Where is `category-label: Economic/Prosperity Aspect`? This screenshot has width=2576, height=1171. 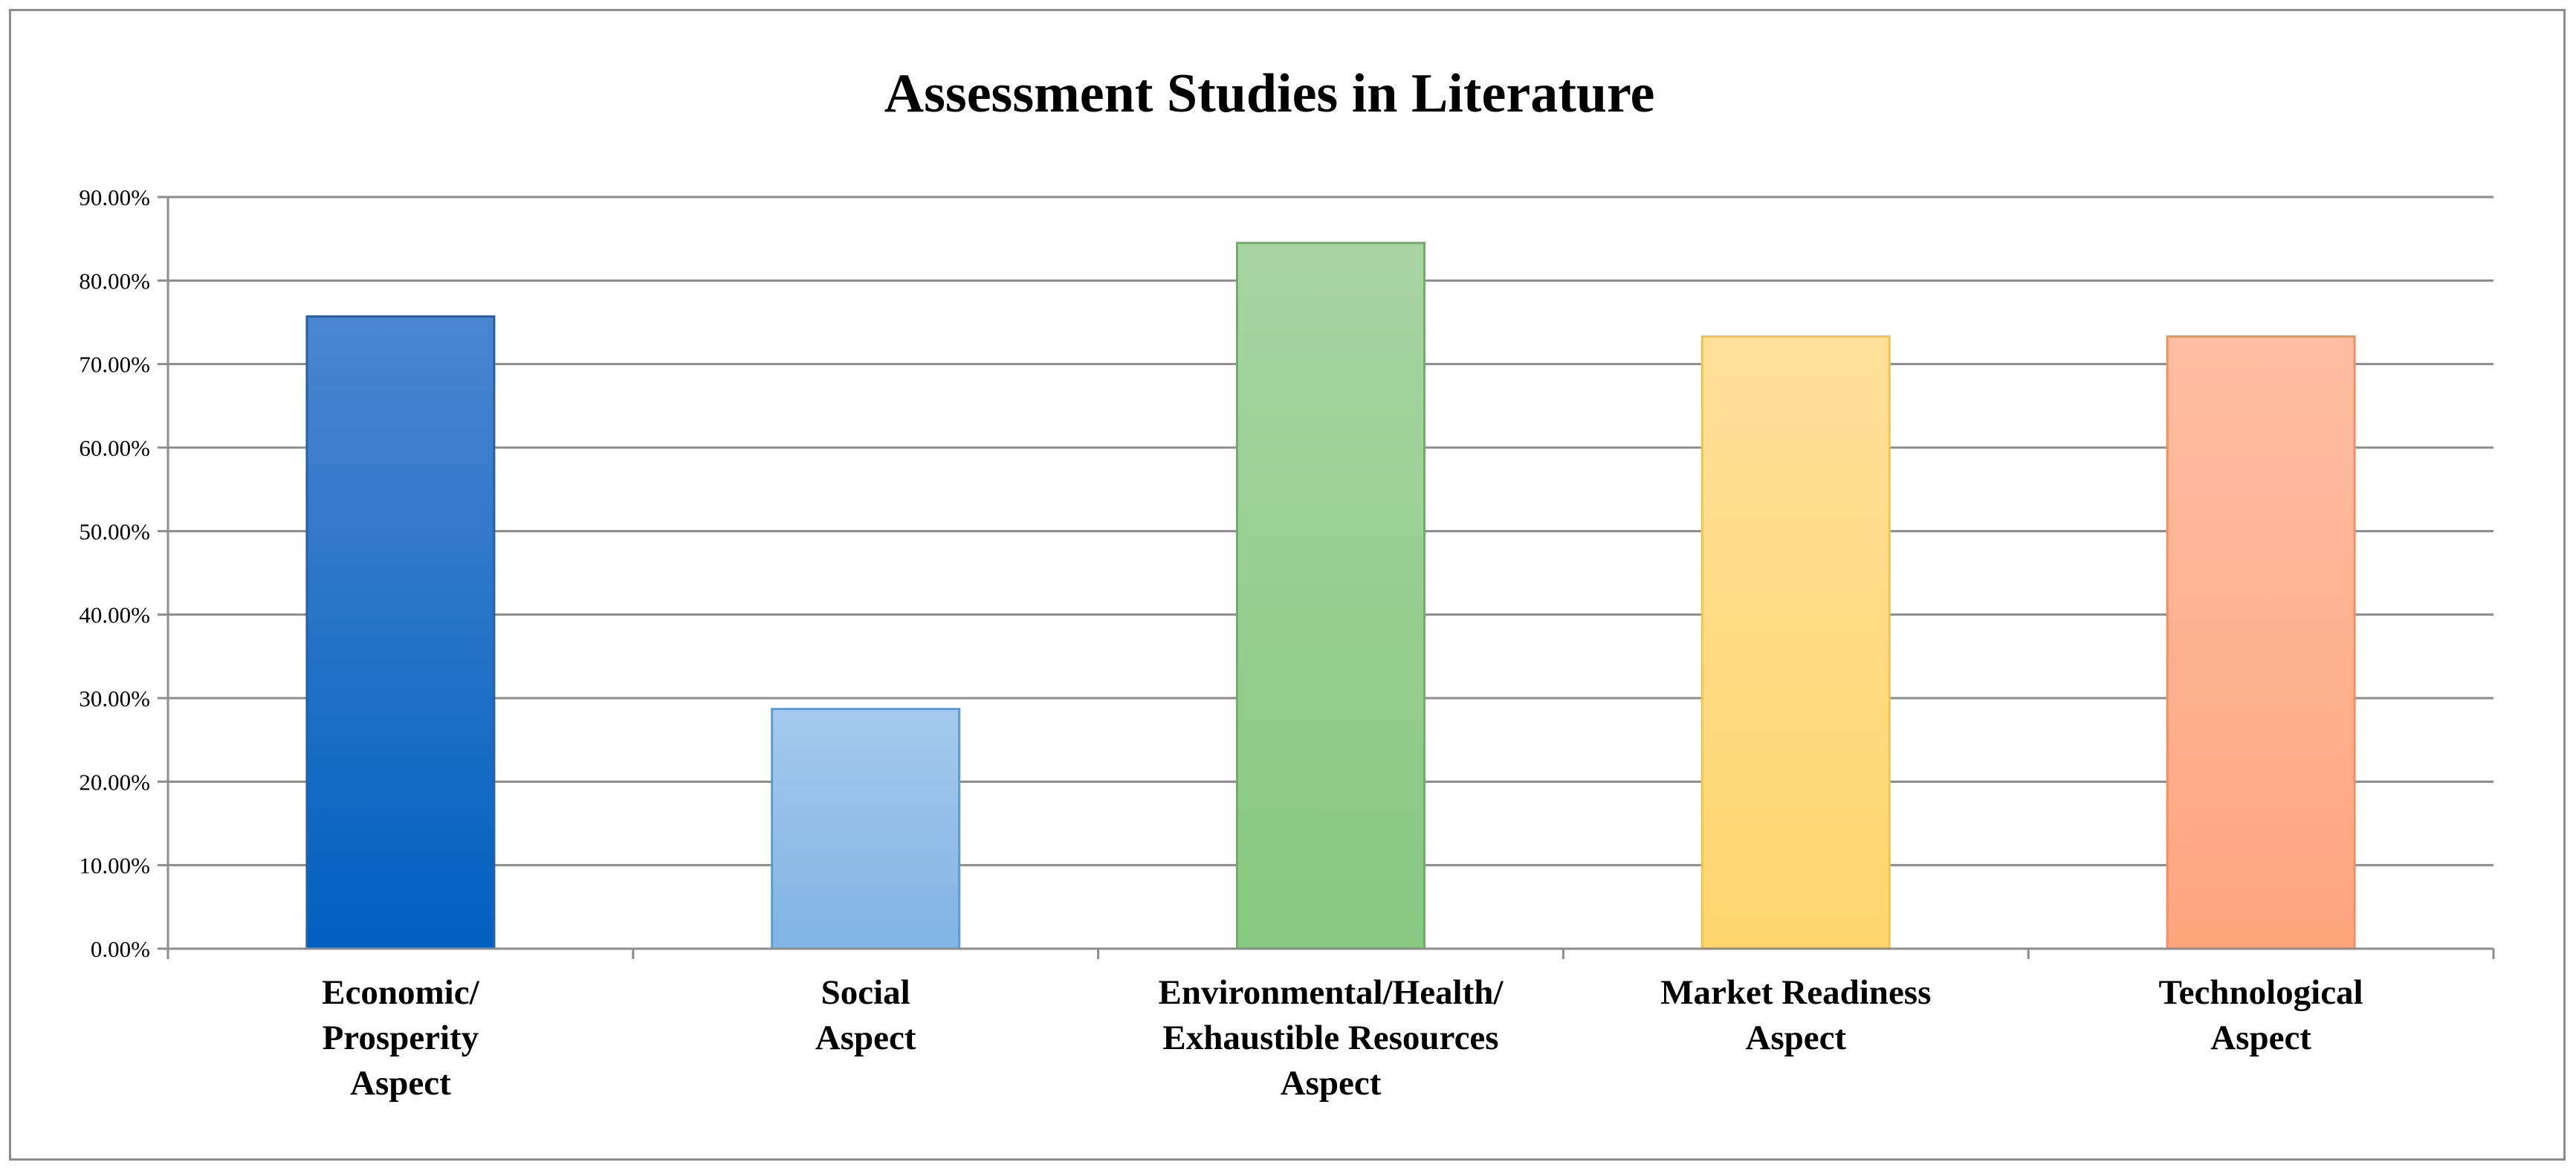
category-label: Economic/Prosperity Aspect is located at coordinates (401, 1038).